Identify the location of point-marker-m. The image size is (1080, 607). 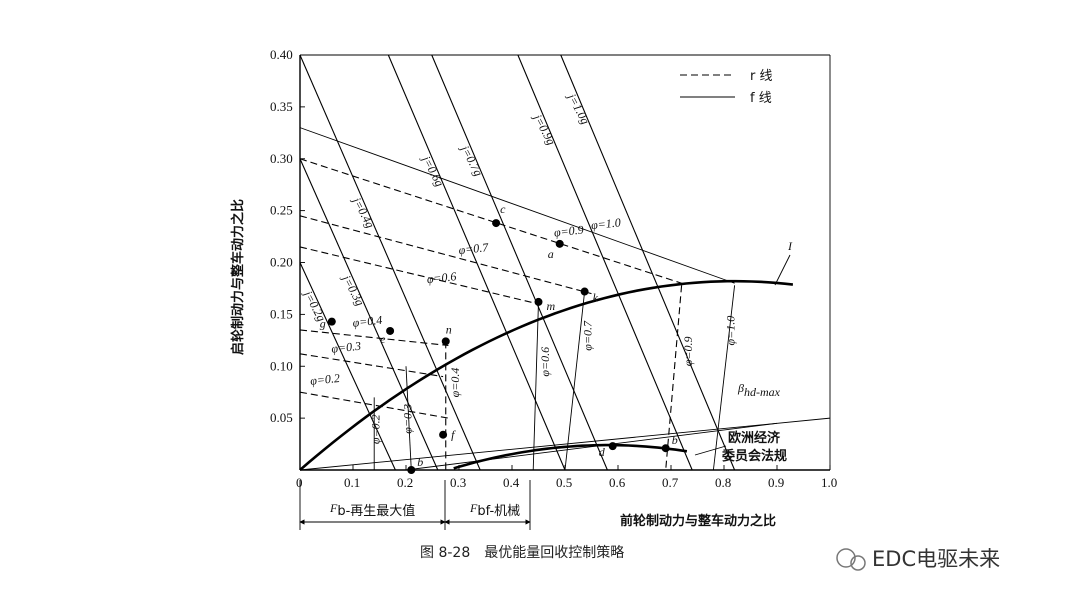
(538, 301).